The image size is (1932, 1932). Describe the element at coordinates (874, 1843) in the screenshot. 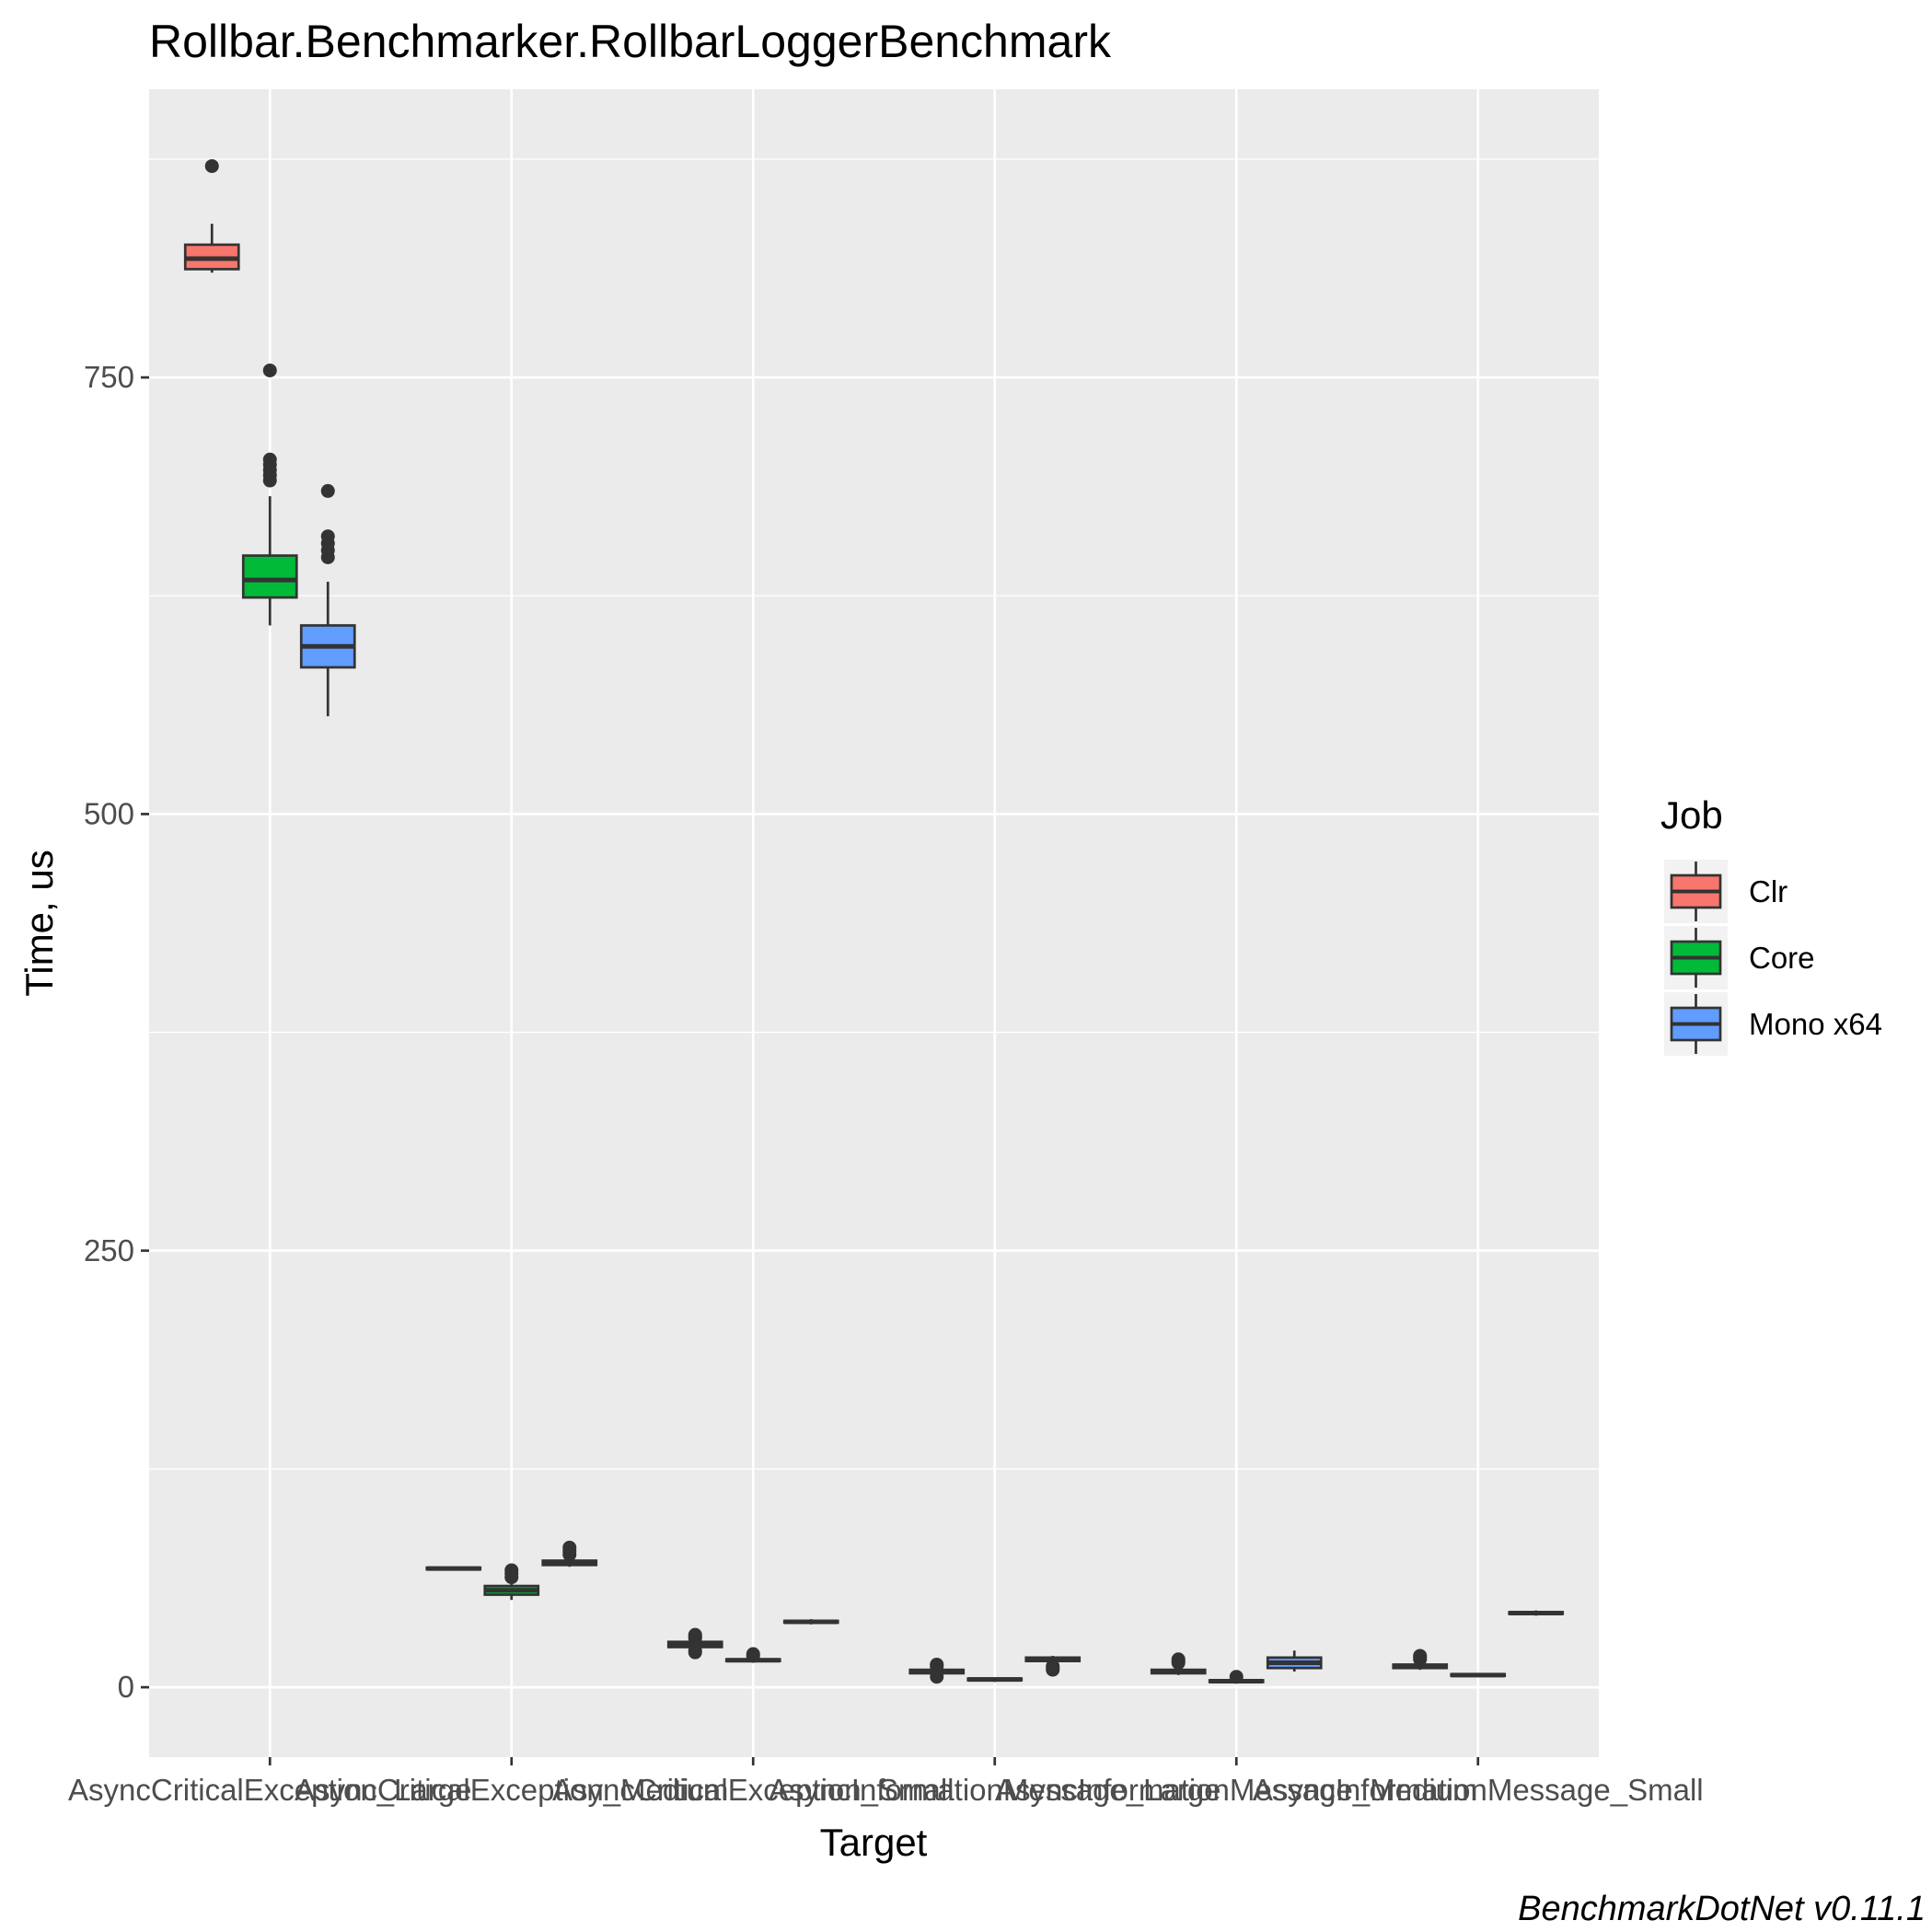

I see `x-axis-title: Target` at that location.